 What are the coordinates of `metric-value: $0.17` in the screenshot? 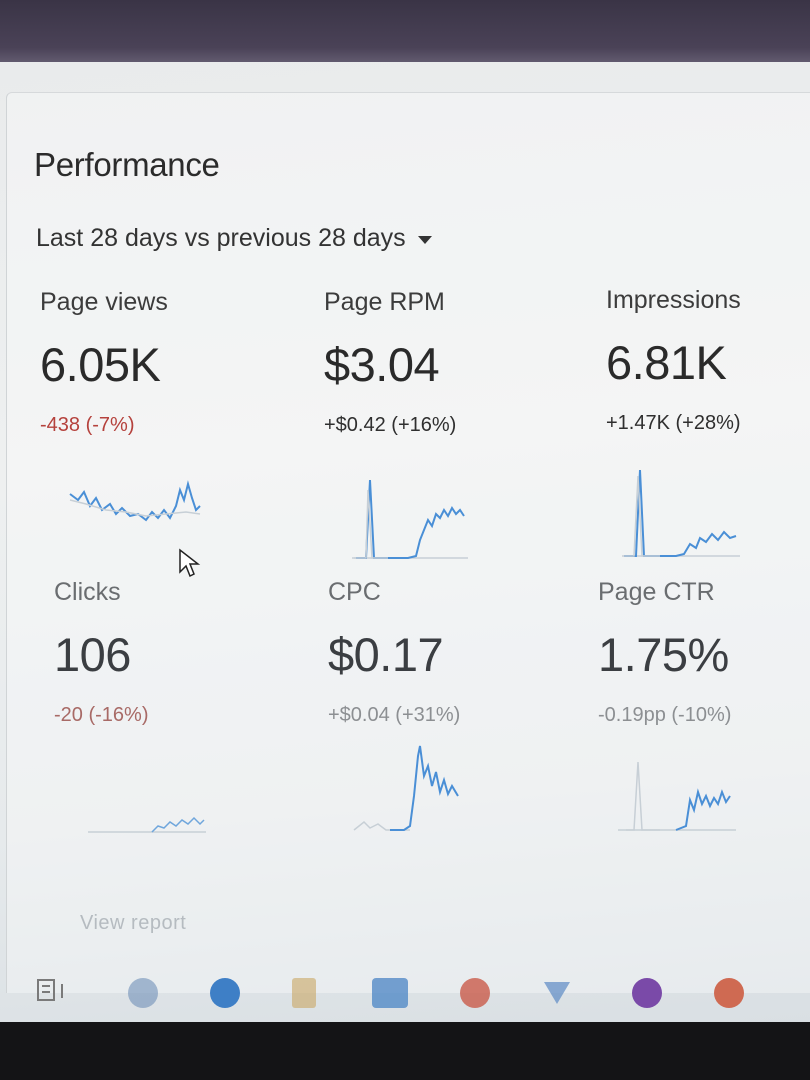 It's located at (386, 654).